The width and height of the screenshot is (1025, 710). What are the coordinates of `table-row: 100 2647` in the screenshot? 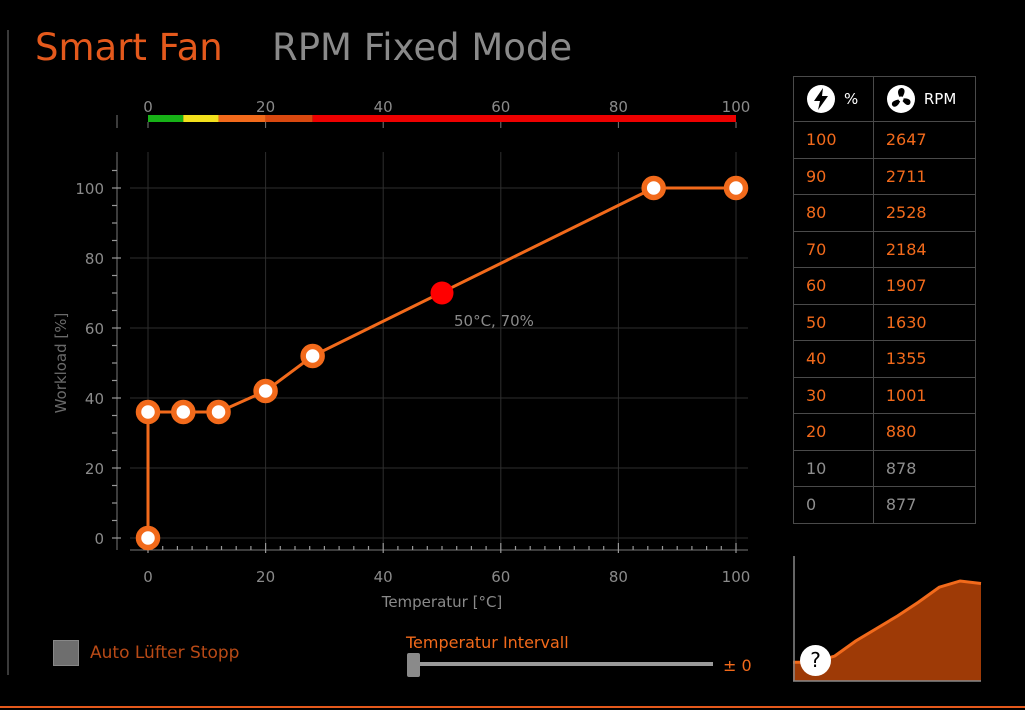 It's located at (885, 140).